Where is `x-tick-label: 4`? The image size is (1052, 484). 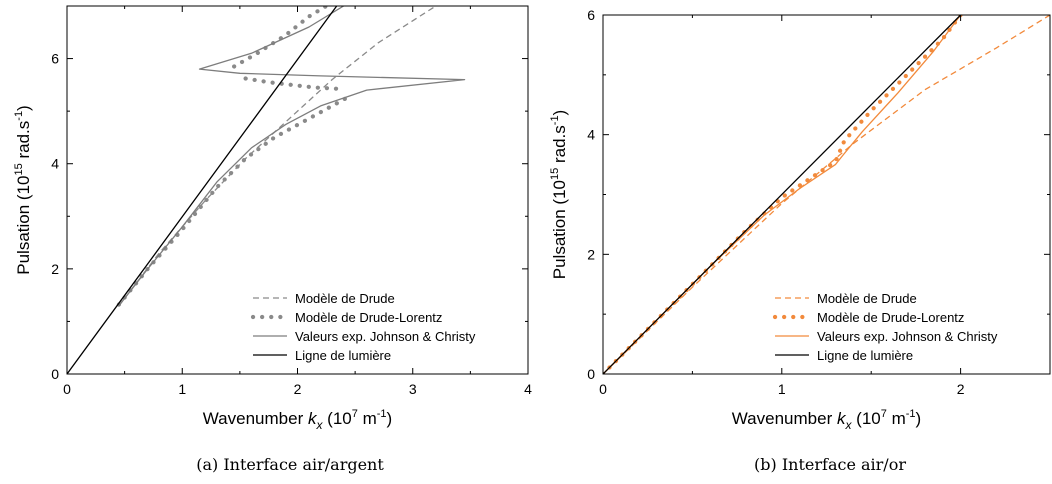 x-tick-label: 4 is located at coordinates (528, 389).